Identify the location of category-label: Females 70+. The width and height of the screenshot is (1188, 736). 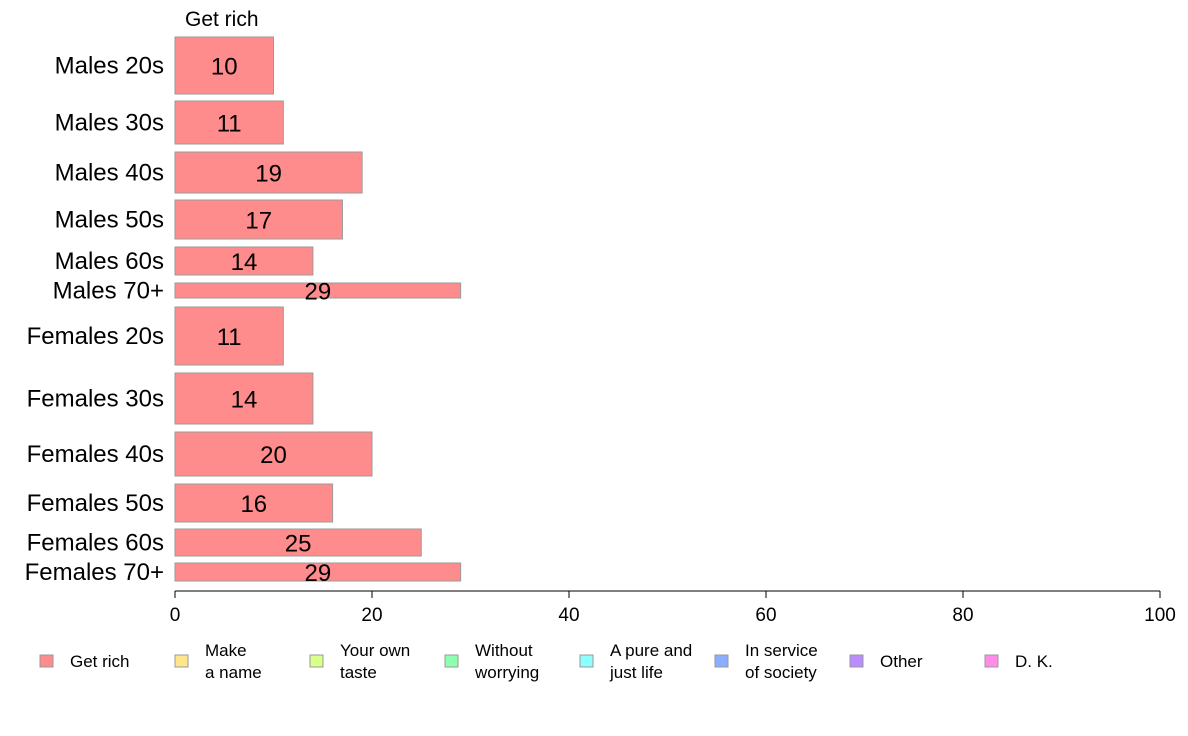
(94, 572).